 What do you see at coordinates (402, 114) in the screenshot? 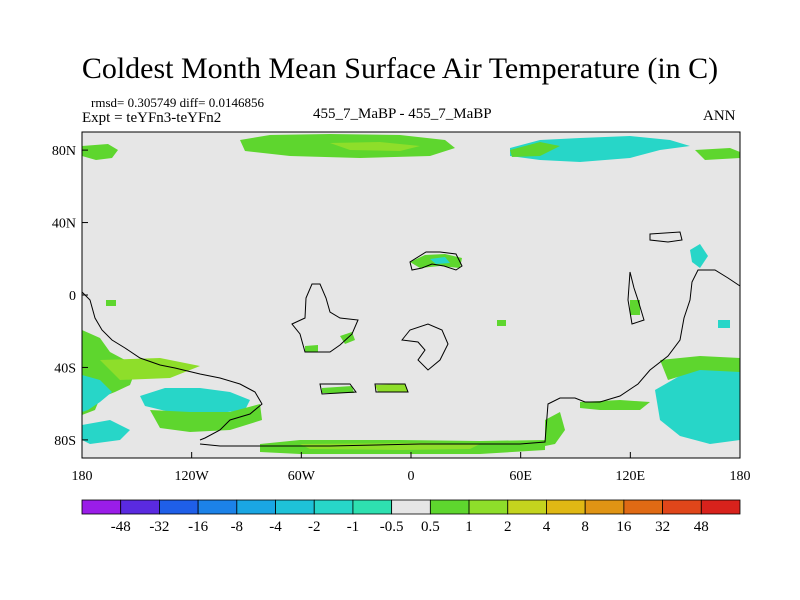
I see `period-label: 455_7_MaBP - 455_7_MaBP` at bounding box center [402, 114].